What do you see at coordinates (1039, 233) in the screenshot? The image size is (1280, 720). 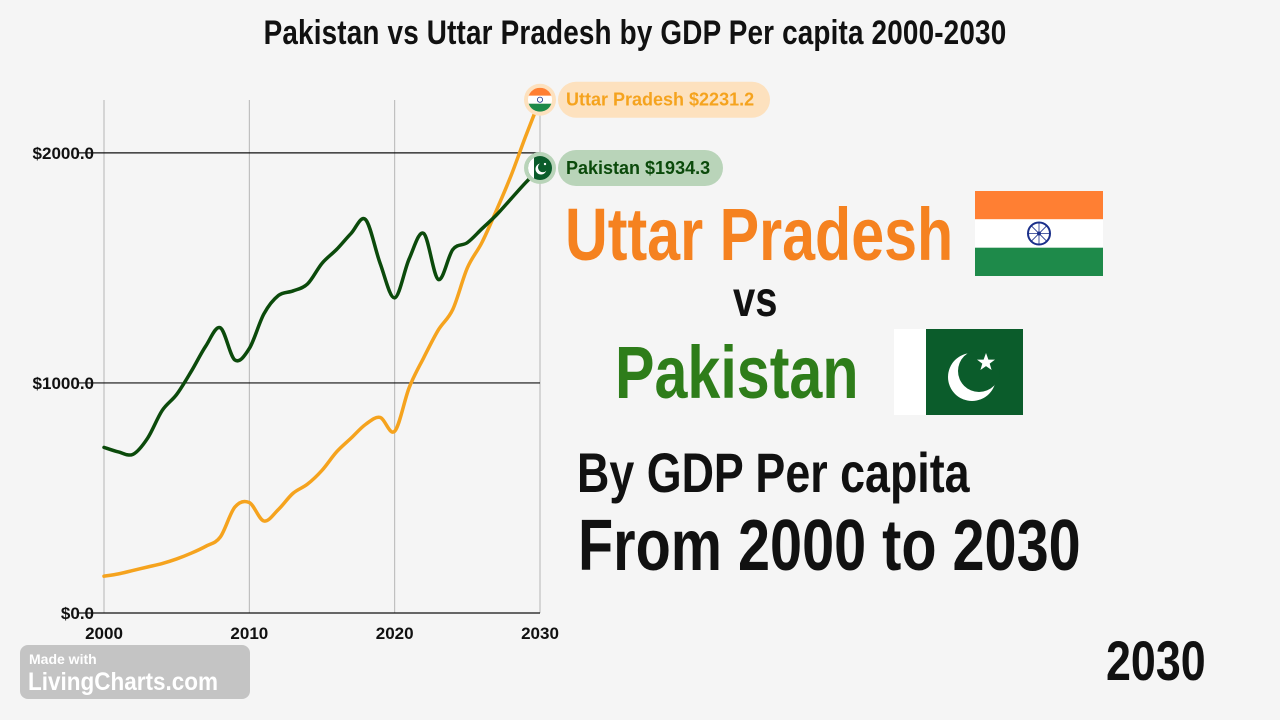 I see `india-flag-icon` at bounding box center [1039, 233].